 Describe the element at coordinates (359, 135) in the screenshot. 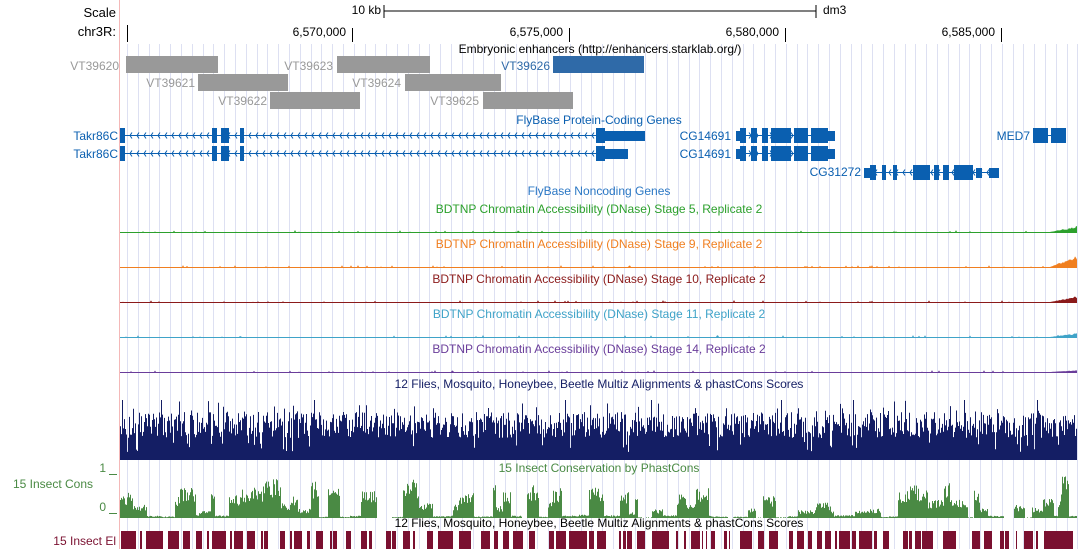

I see `gene-takr86c-1: Takr86C` at that location.